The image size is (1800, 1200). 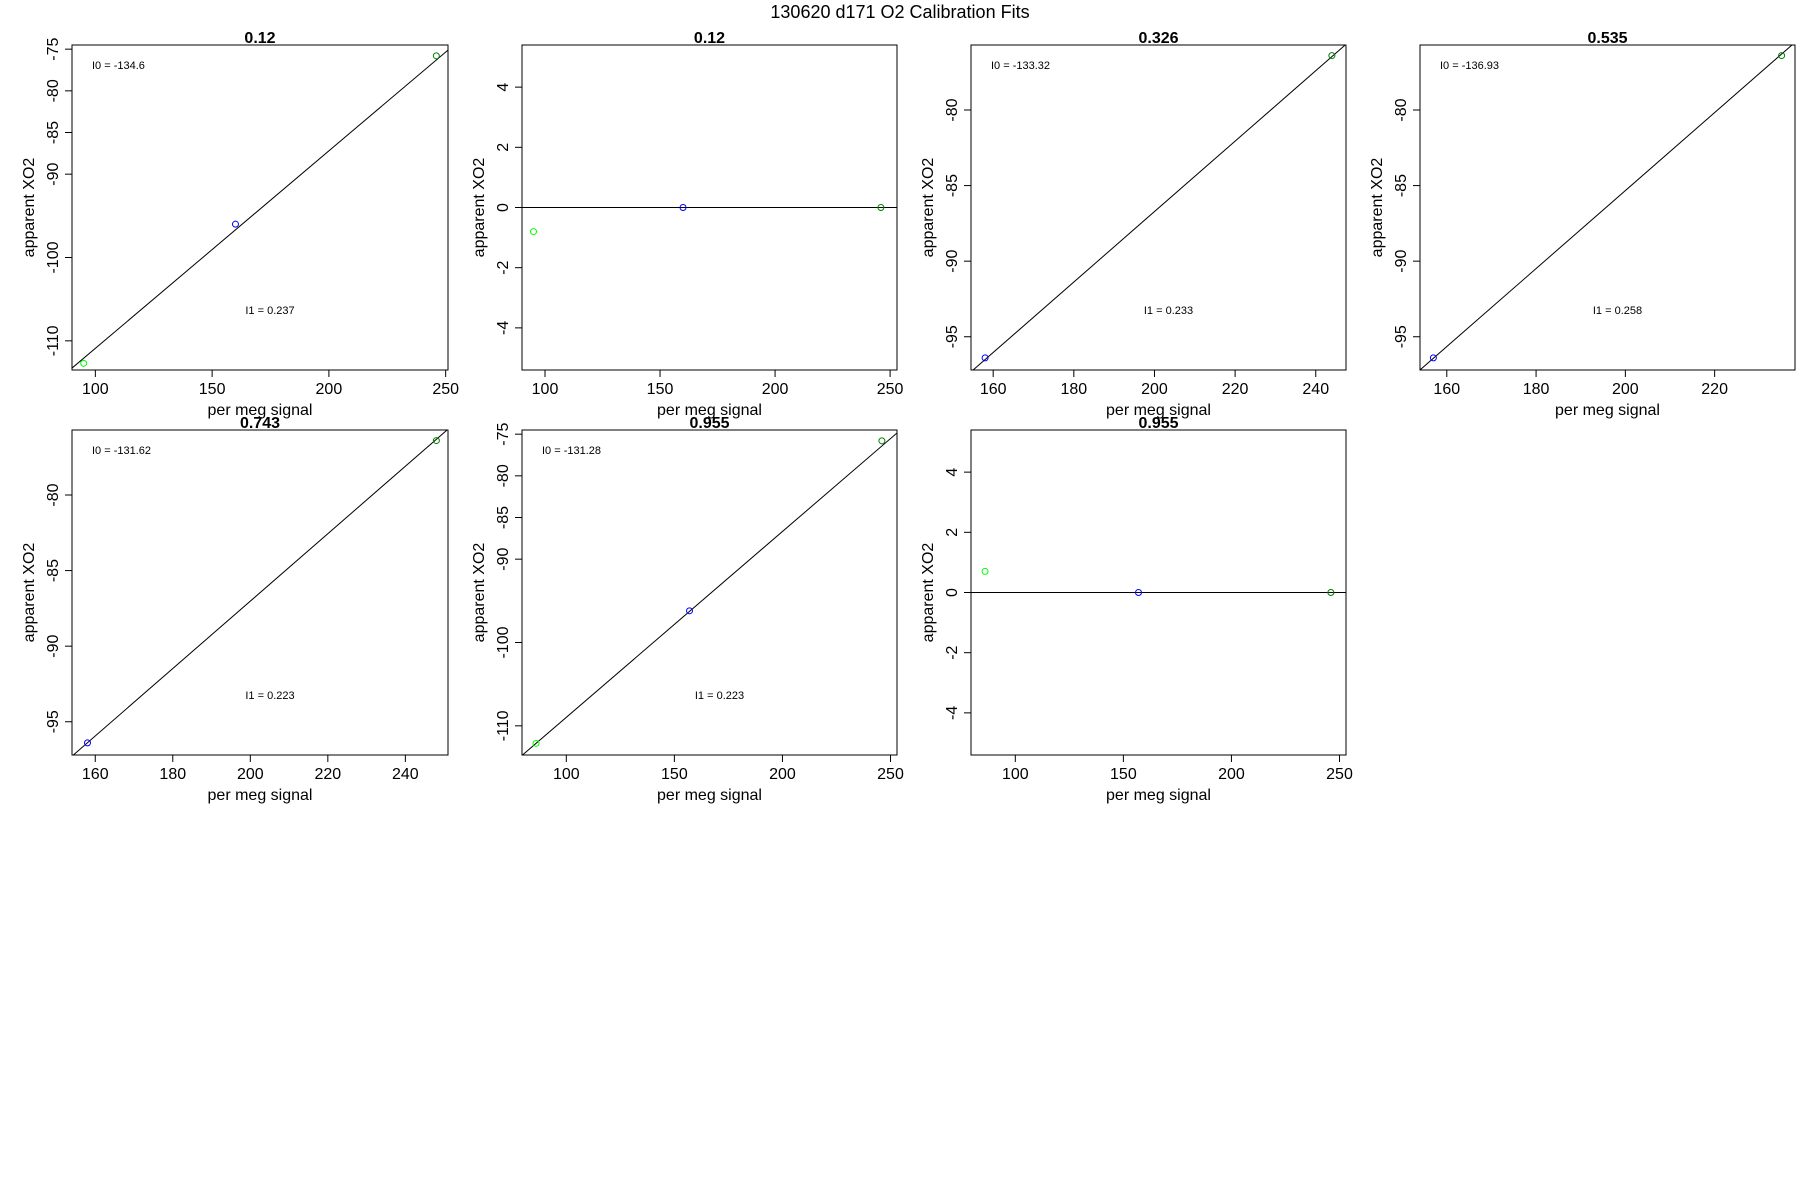 I want to click on y-tick-label: 2, so click(x=952, y=532).